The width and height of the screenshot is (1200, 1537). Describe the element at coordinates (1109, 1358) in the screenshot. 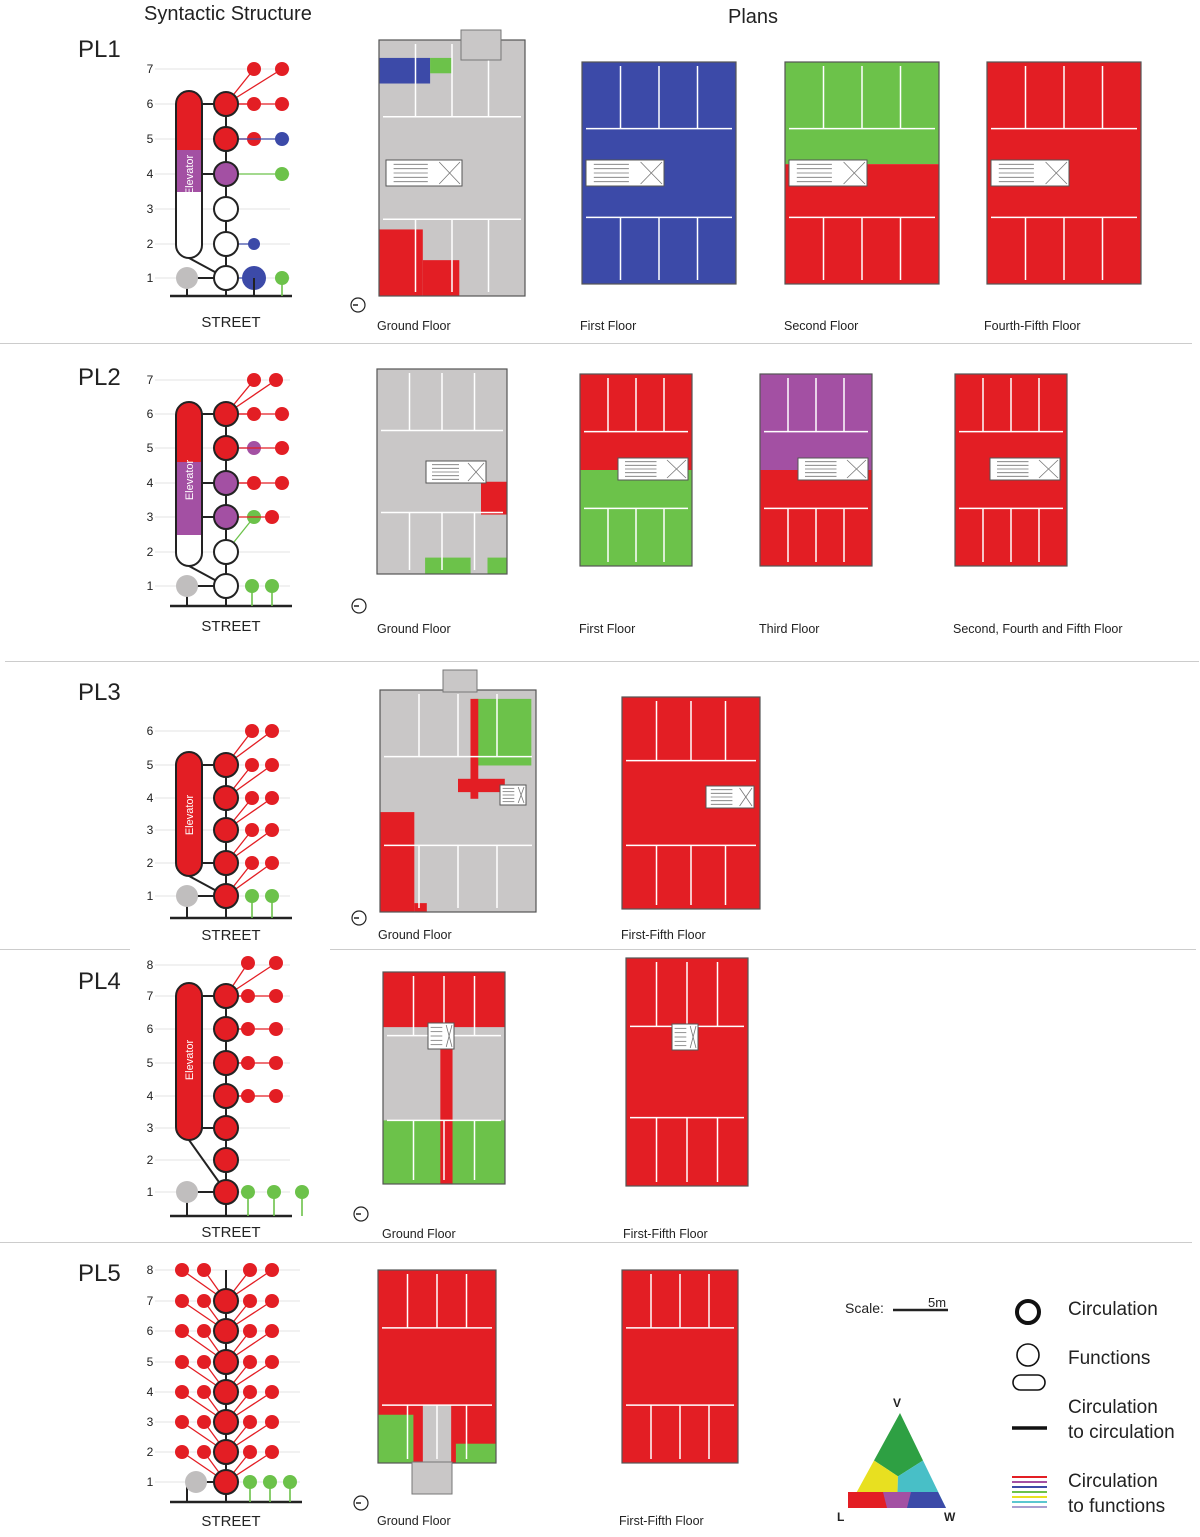

I see `legend-functions: Functions` at that location.